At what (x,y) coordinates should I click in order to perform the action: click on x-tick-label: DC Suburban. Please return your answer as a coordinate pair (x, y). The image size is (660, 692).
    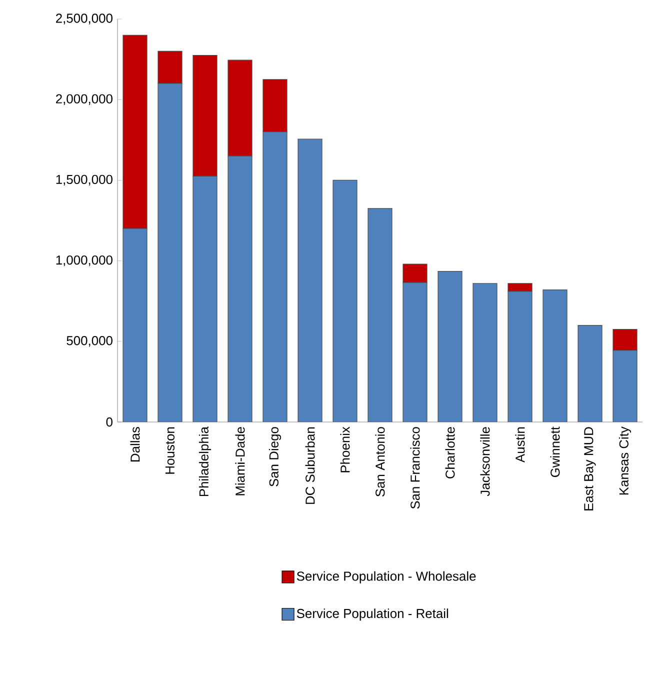
    Looking at the image, I should click on (310, 465).